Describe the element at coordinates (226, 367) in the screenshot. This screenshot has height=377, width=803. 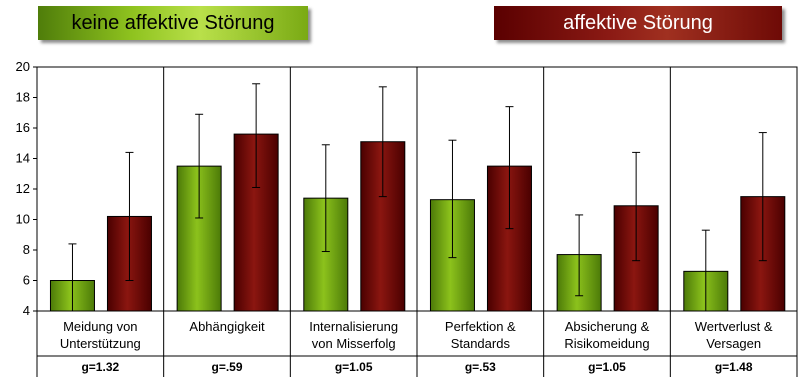
I see `effect-size-label-1: g=.59` at that location.